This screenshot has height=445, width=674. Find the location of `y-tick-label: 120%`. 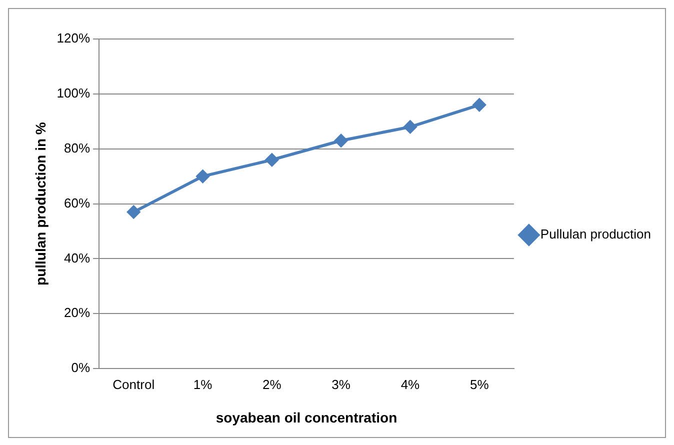

y-tick-label: 120% is located at coordinates (73, 38).